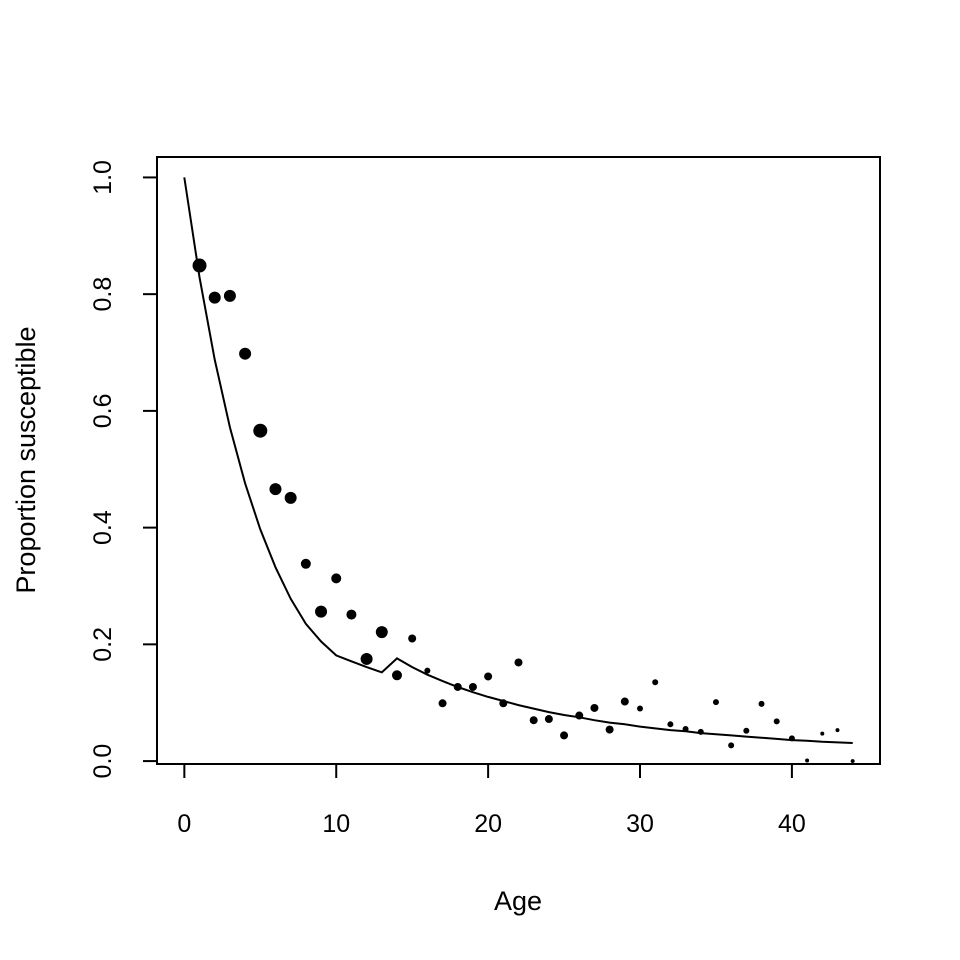 The image size is (960, 960). What do you see at coordinates (103, 527) in the screenshot?
I see `y-tick-label: 0.4` at bounding box center [103, 527].